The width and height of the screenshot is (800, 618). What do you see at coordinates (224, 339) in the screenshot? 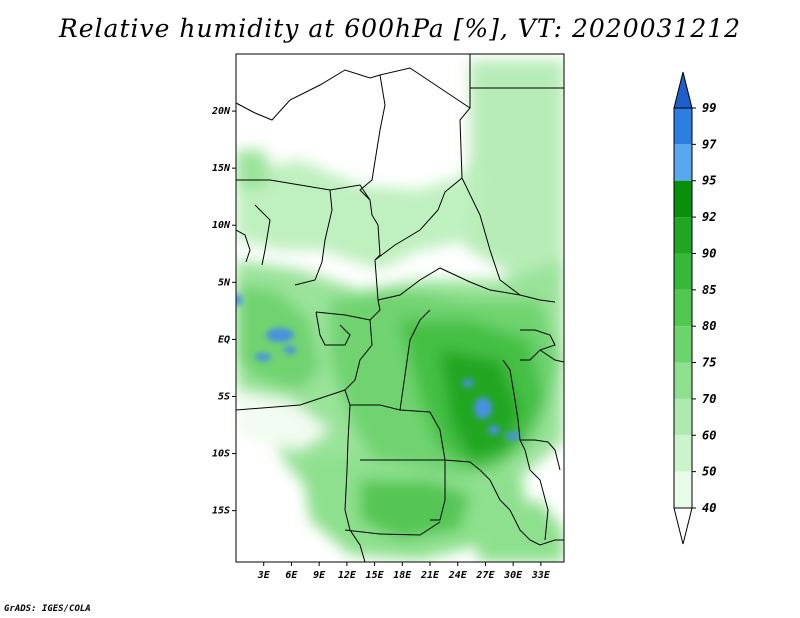
I see `lat-tick-label: EQ` at bounding box center [224, 339].